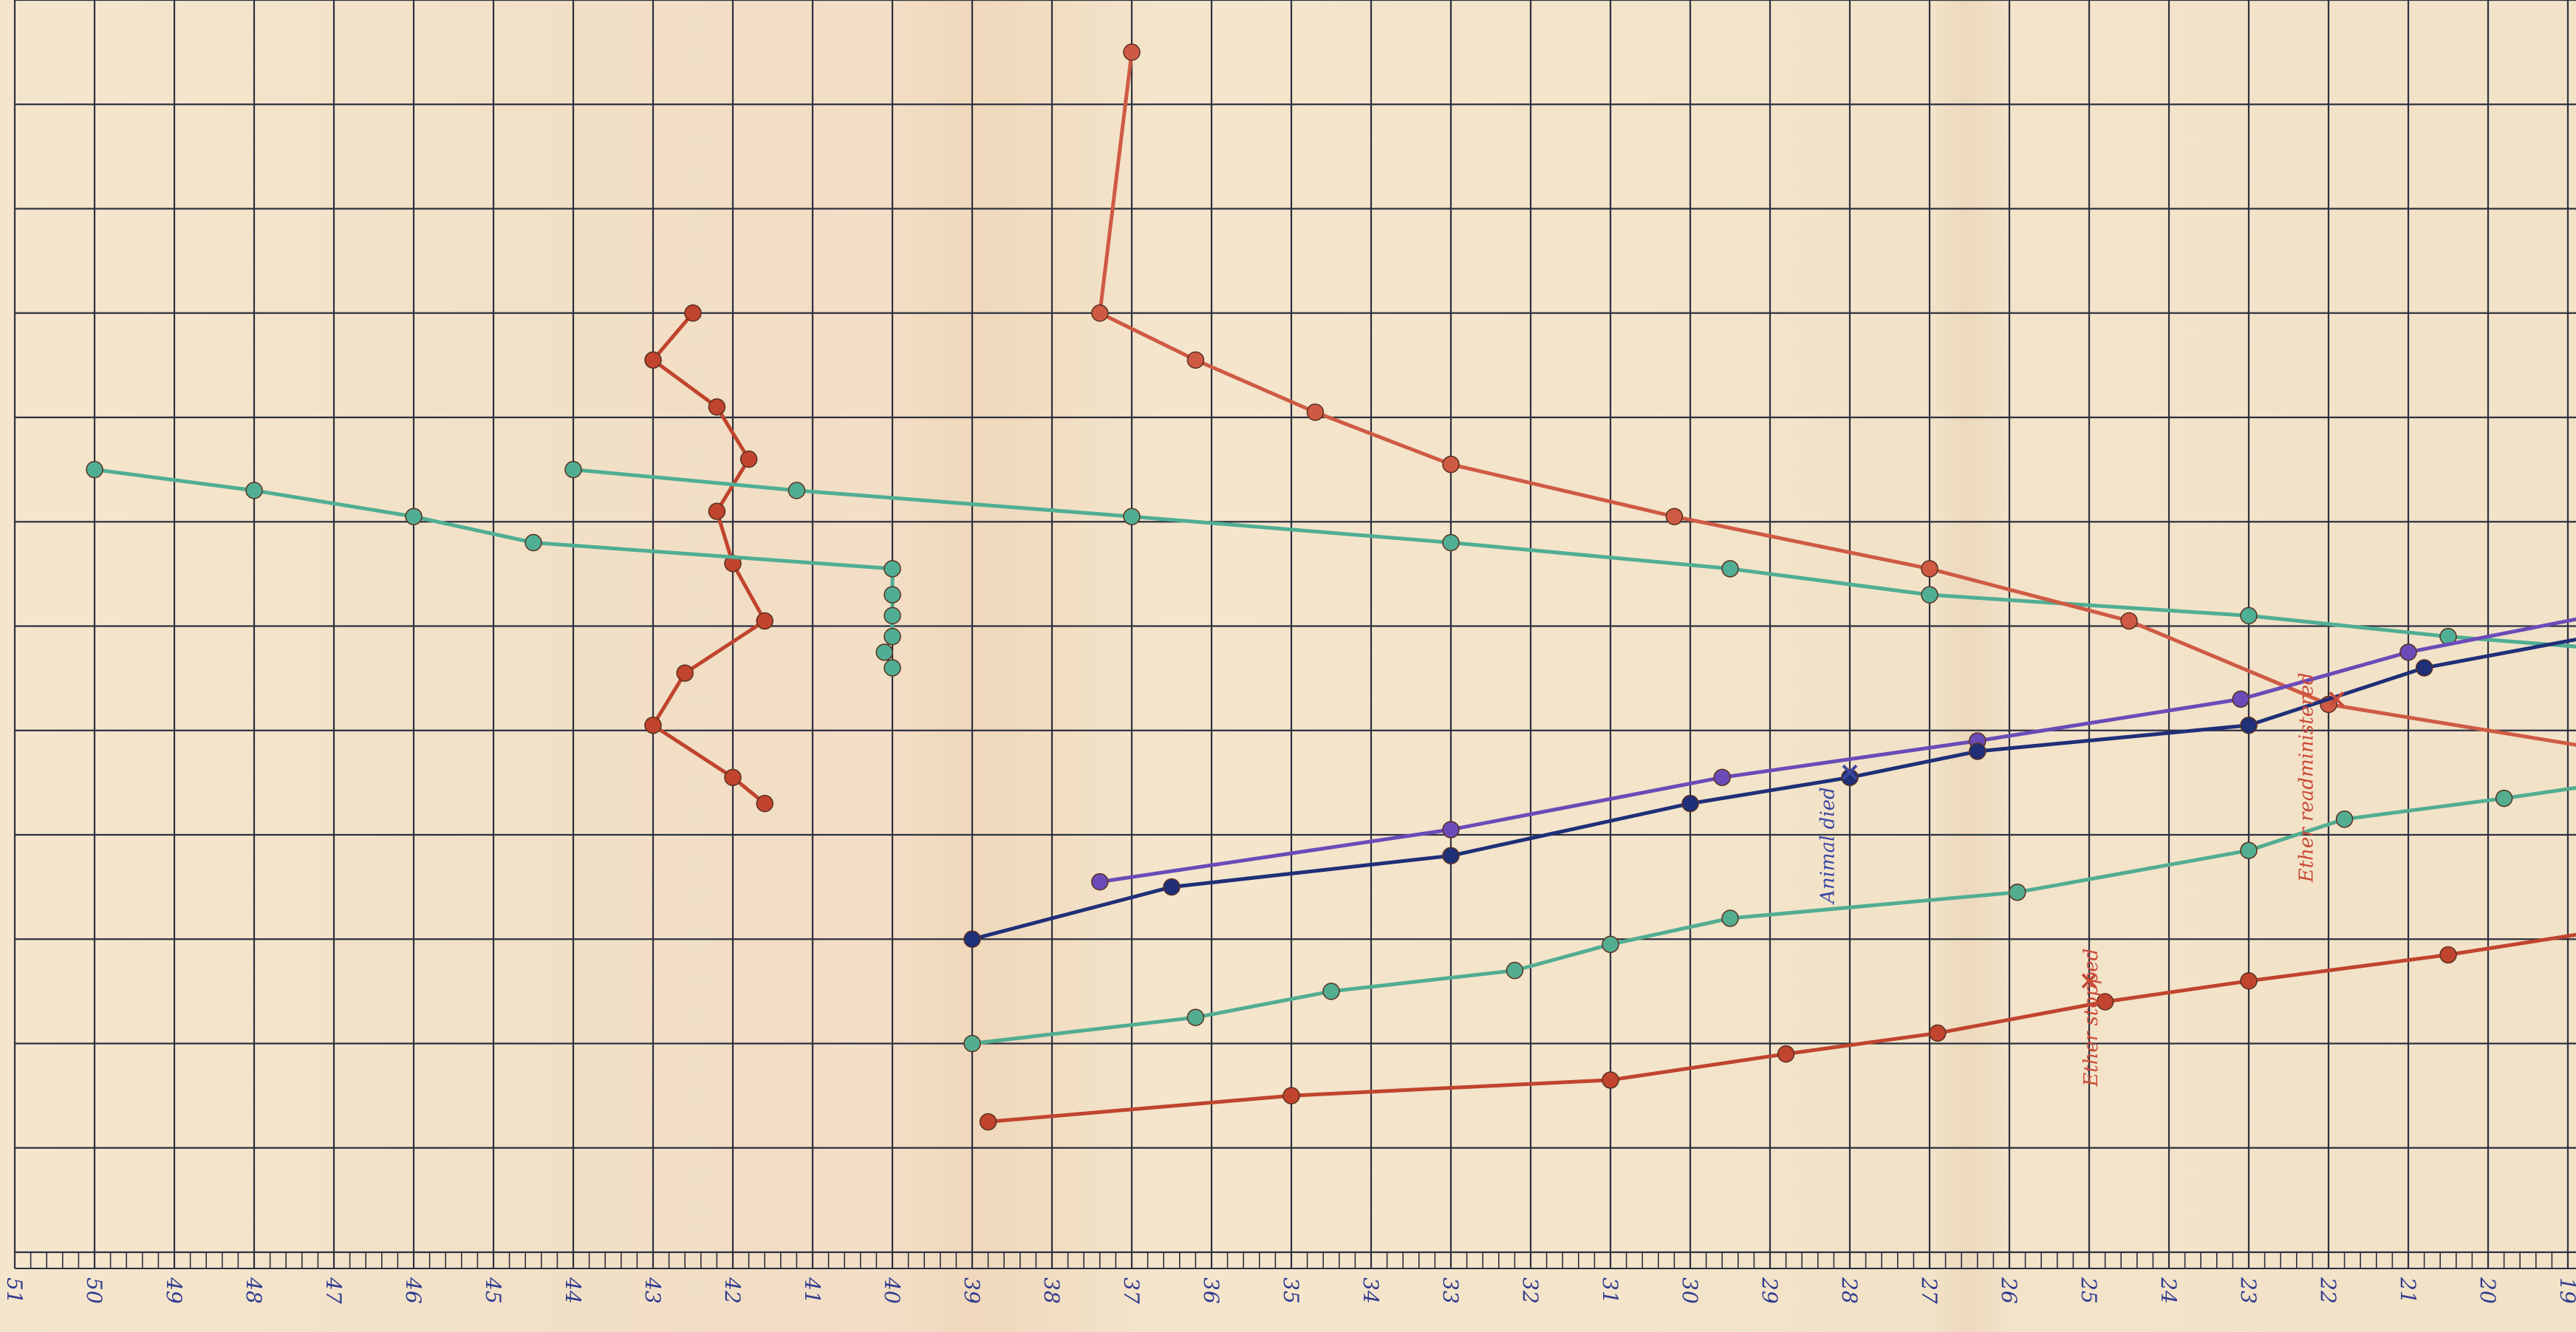 The height and width of the screenshot is (1332, 2576). What do you see at coordinates (2328, 1290) in the screenshot?
I see `x-tick-label: 22` at bounding box center [2328, 1290].